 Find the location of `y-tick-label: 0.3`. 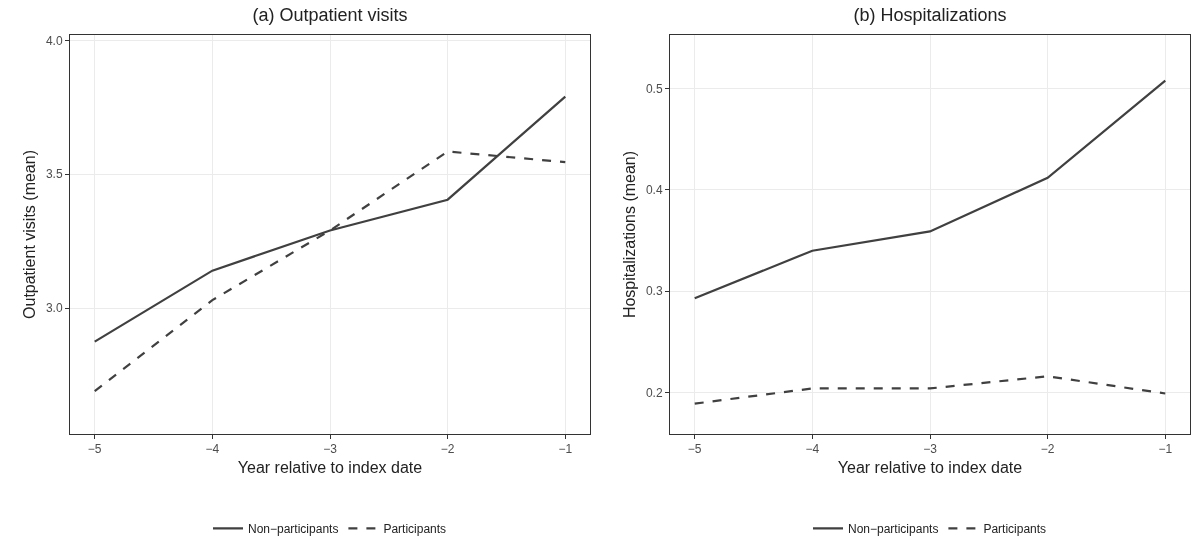

y-tick-label: 0.3 is located at coordinates (654, 291).